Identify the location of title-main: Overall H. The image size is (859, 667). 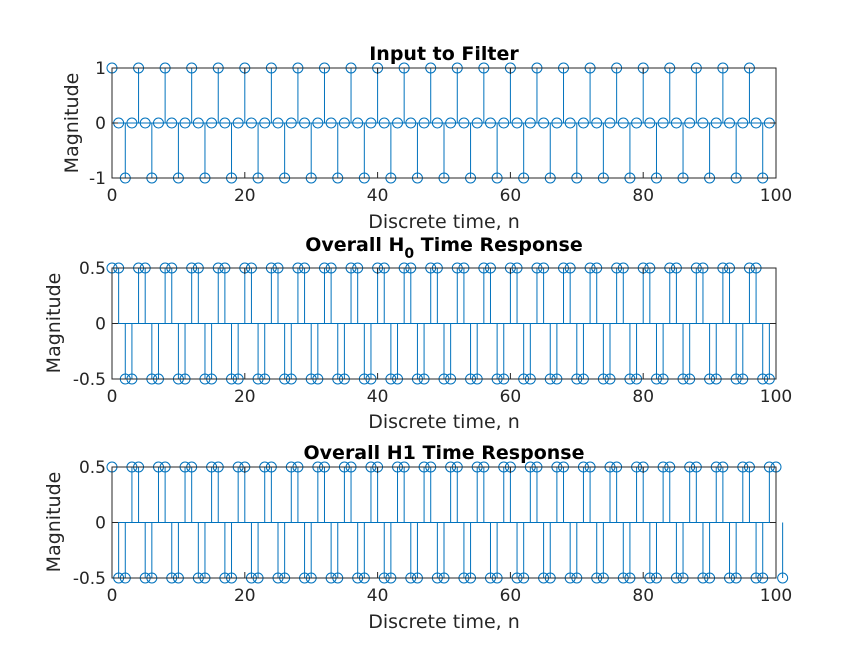
(354, 245).